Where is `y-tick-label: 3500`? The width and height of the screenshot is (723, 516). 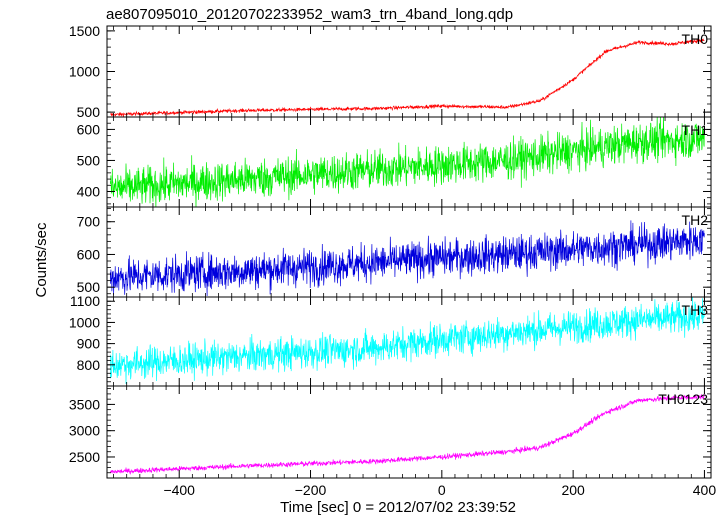
y-tick-label: 3500 is located at coordinates (84, 404).